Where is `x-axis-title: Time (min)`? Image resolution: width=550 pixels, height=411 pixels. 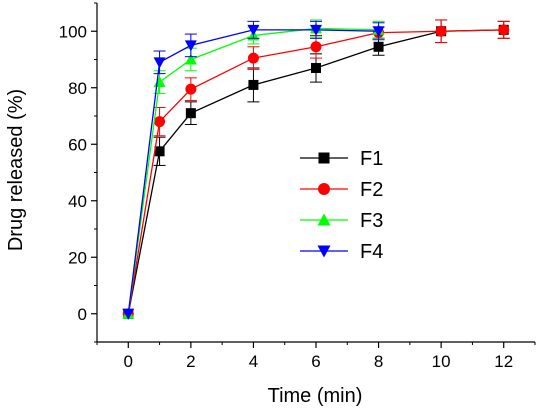 x-axis-title: Time (min) is located at coordinates (315, 396).